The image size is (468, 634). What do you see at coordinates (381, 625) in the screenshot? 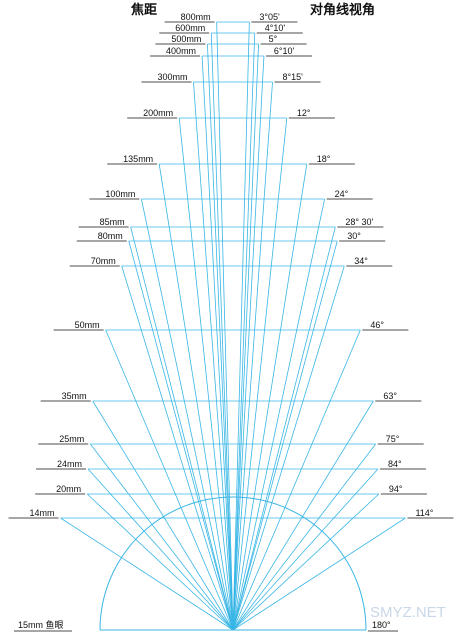
I see `fisheye-angle-label: 180°` at bounding box center [381, 625].